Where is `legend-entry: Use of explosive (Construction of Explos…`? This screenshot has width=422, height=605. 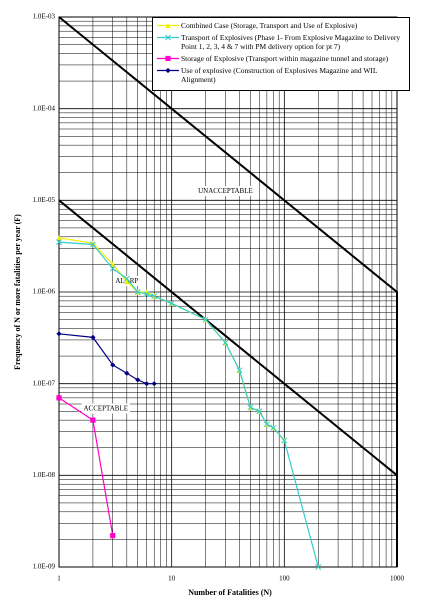
legend-entry: Use of explosive (Construction of Explos… is located at coordinates (281, 75).